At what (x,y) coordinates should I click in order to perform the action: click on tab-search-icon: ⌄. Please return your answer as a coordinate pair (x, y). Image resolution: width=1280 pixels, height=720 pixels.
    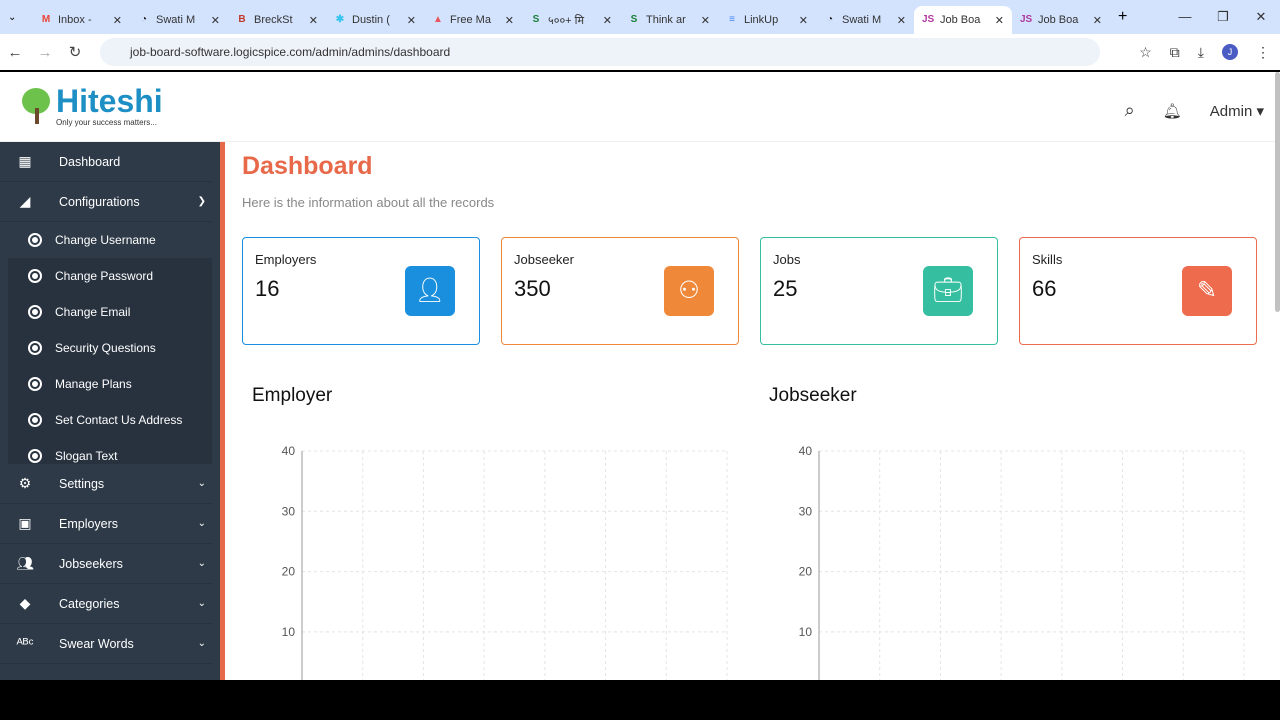
    Looking at the image, I should click on (12, 17).